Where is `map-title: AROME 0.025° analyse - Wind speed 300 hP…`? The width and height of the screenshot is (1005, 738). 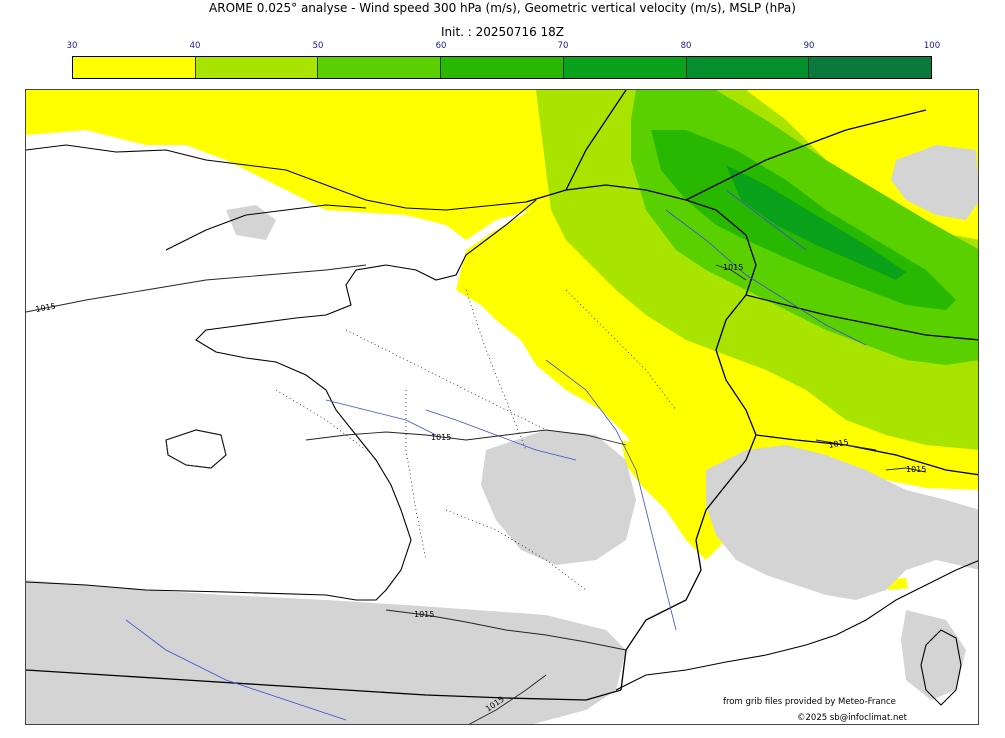
map-title: AROME 0.025° analyse - Wind speed 300 hP… is located at coordinates (502, 8).